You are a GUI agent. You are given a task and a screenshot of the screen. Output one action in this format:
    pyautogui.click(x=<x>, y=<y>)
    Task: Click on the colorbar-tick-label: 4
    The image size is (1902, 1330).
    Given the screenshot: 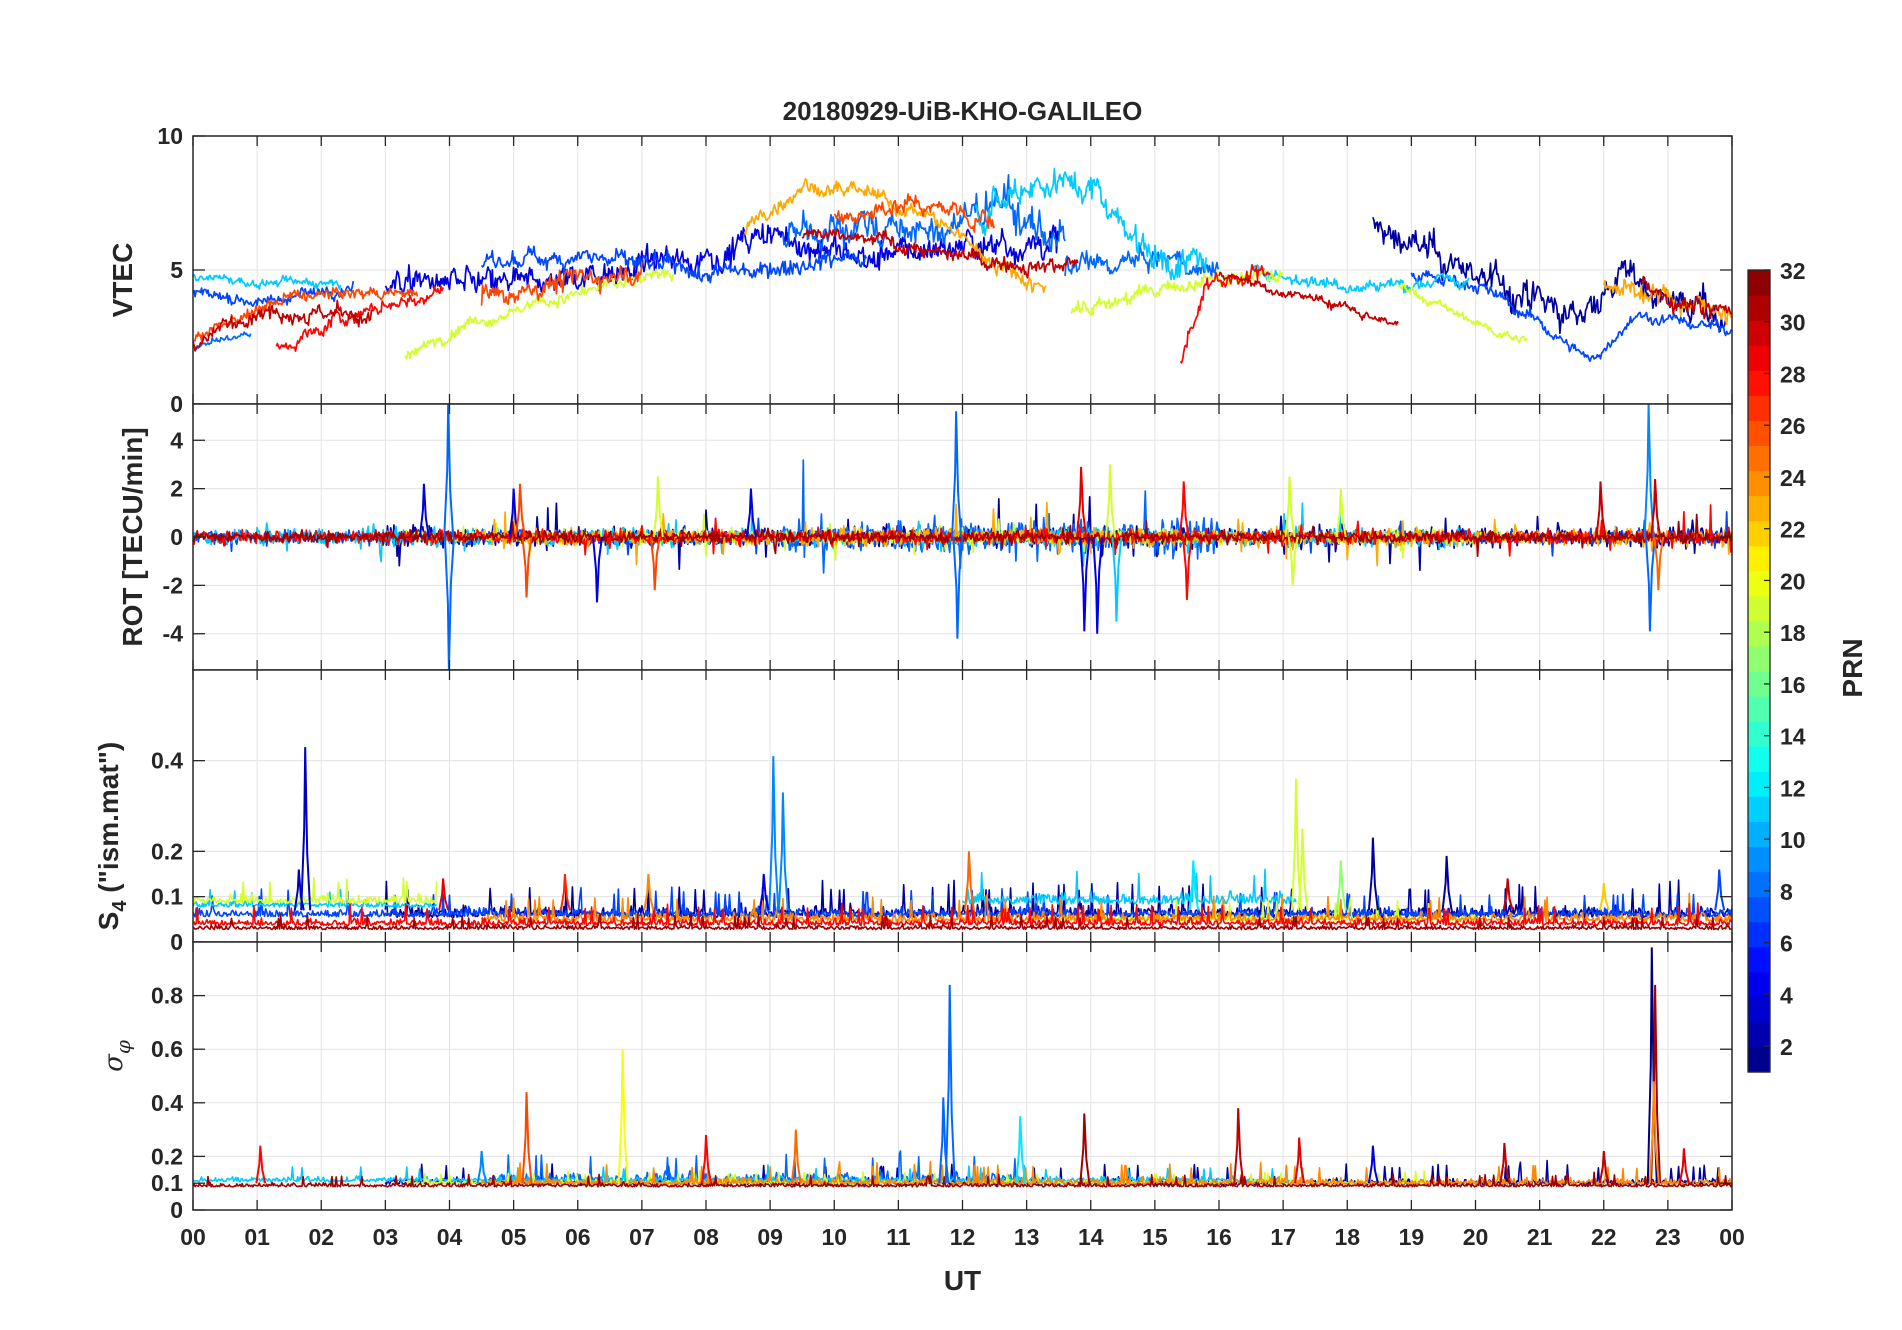 What is the action you would take?
    pyautogui.click(x=1786, y=995)
    